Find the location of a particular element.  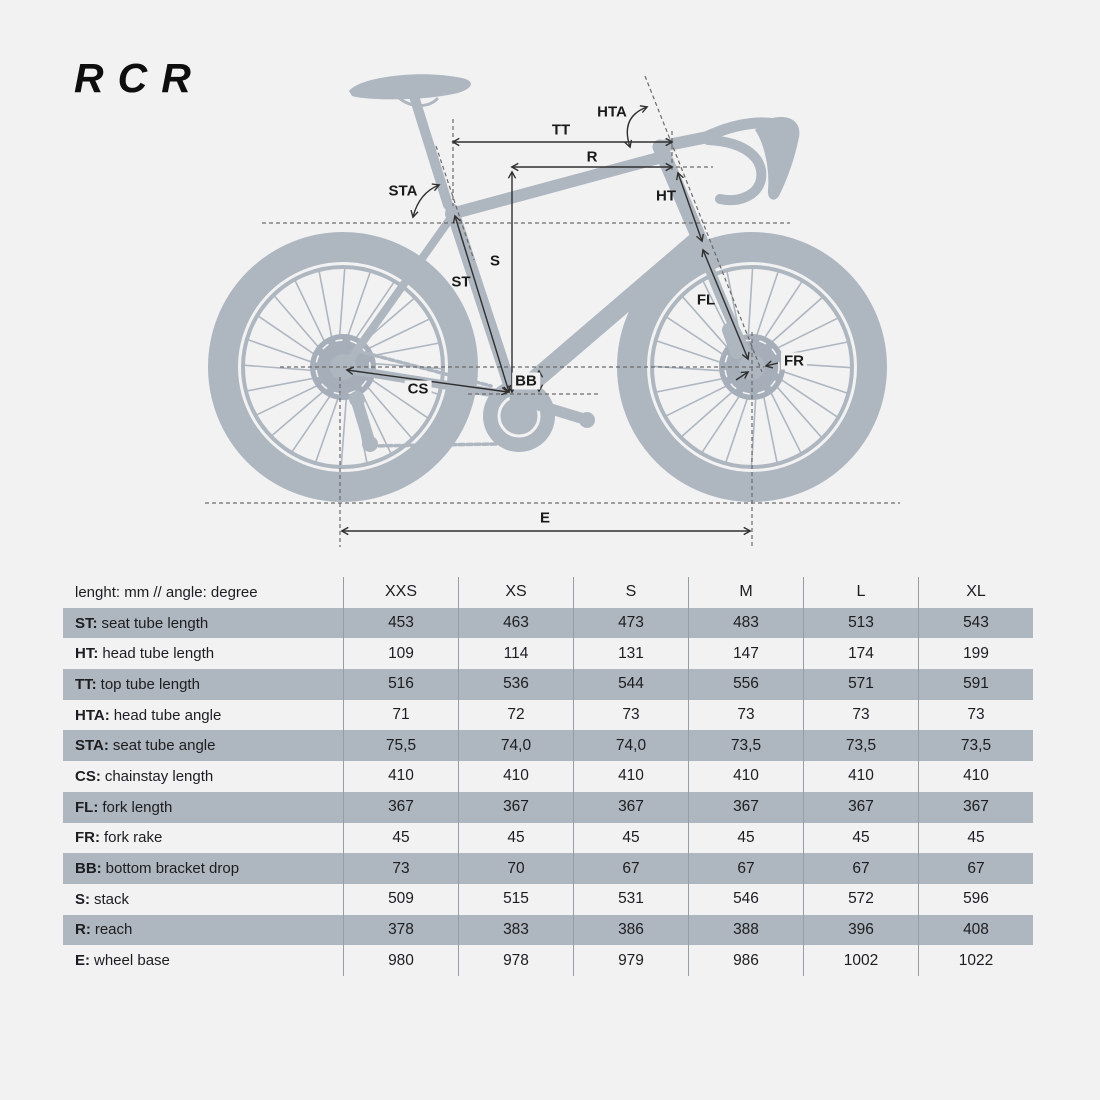

row-label: BB: bottom bracket drop is located at coordinates (203, 868).